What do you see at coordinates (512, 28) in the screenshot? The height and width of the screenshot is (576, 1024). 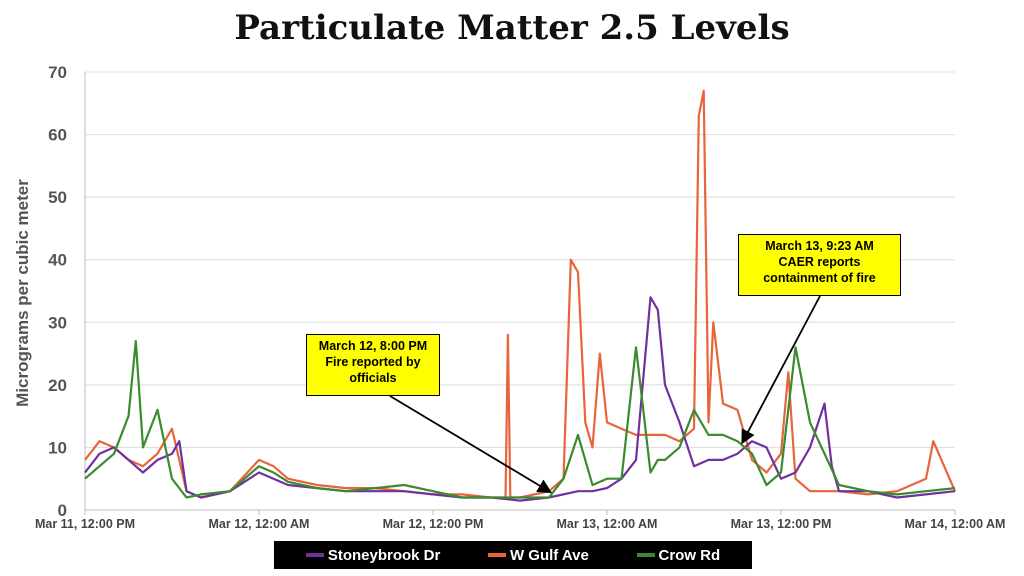 I see `chart-title: Particulate Matter 2.5 Levels` at bounding box center [512, 28].